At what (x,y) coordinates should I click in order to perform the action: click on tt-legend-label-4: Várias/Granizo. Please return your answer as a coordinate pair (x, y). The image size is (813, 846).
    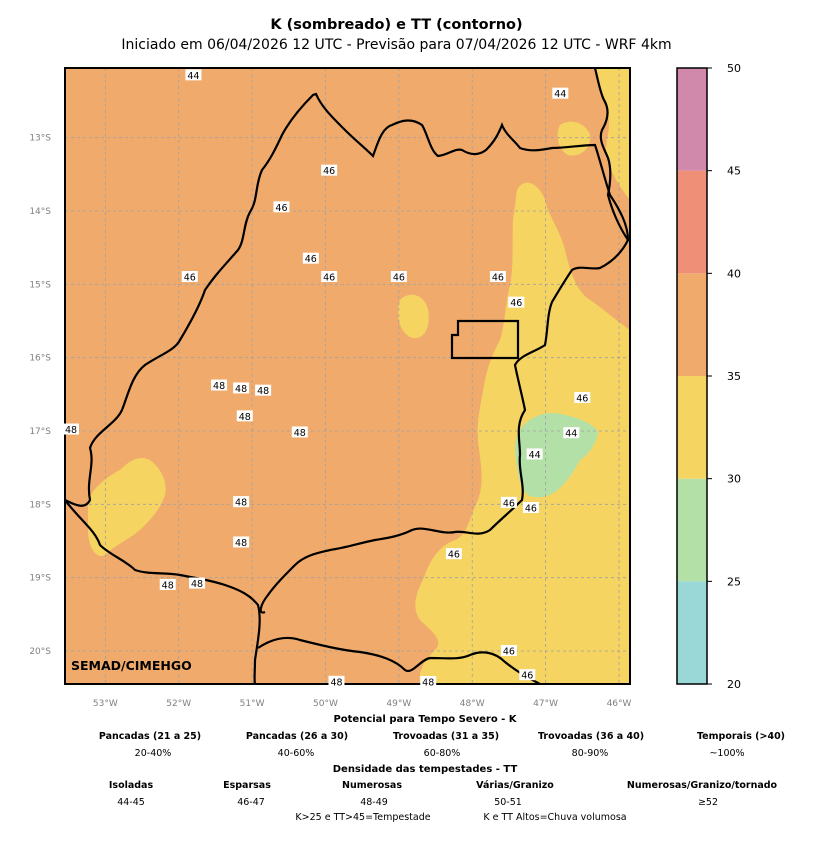
    Looking at the image, I should click on (515, 785).